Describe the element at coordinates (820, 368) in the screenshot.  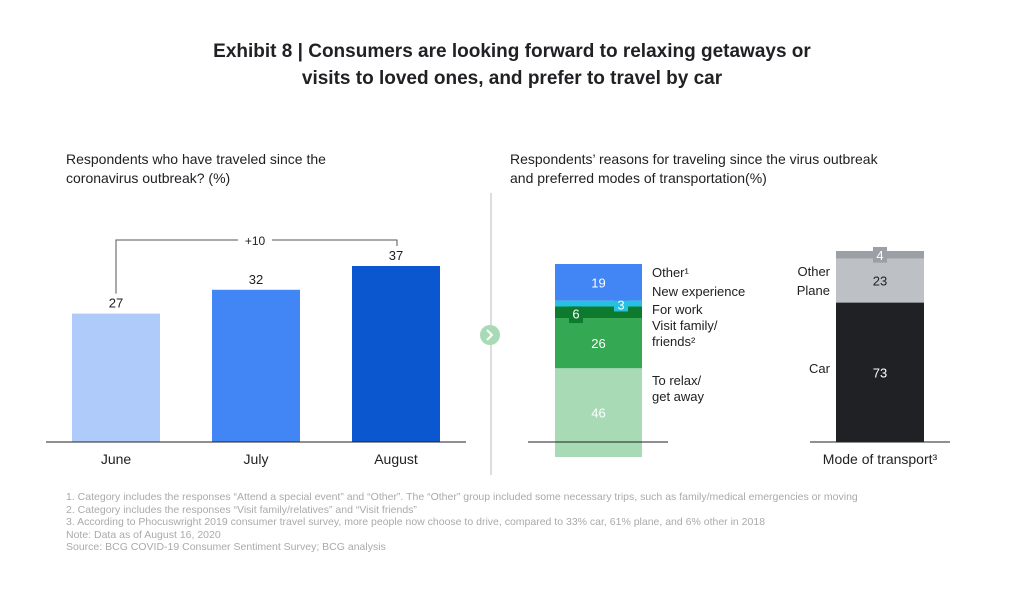
I see `segment-name: Car` at that location.